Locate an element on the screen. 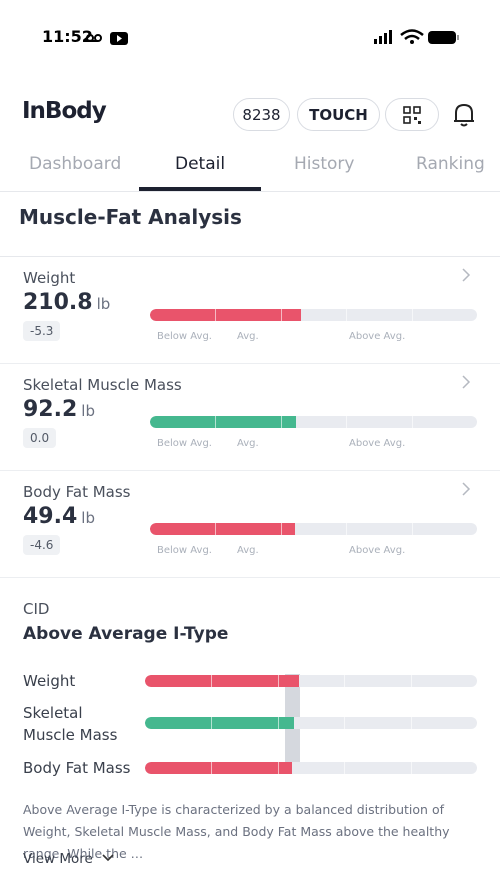 This screenshot has height=878, width=500. cid-type: Above Average I-Type is located at coordinates (126, 634).